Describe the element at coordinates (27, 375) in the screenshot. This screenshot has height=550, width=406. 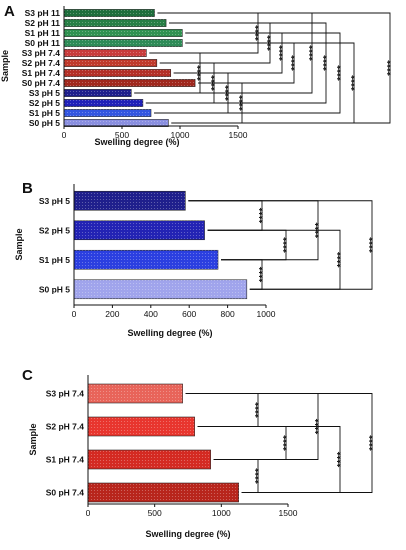
I see `panel-letter: C` at that location.